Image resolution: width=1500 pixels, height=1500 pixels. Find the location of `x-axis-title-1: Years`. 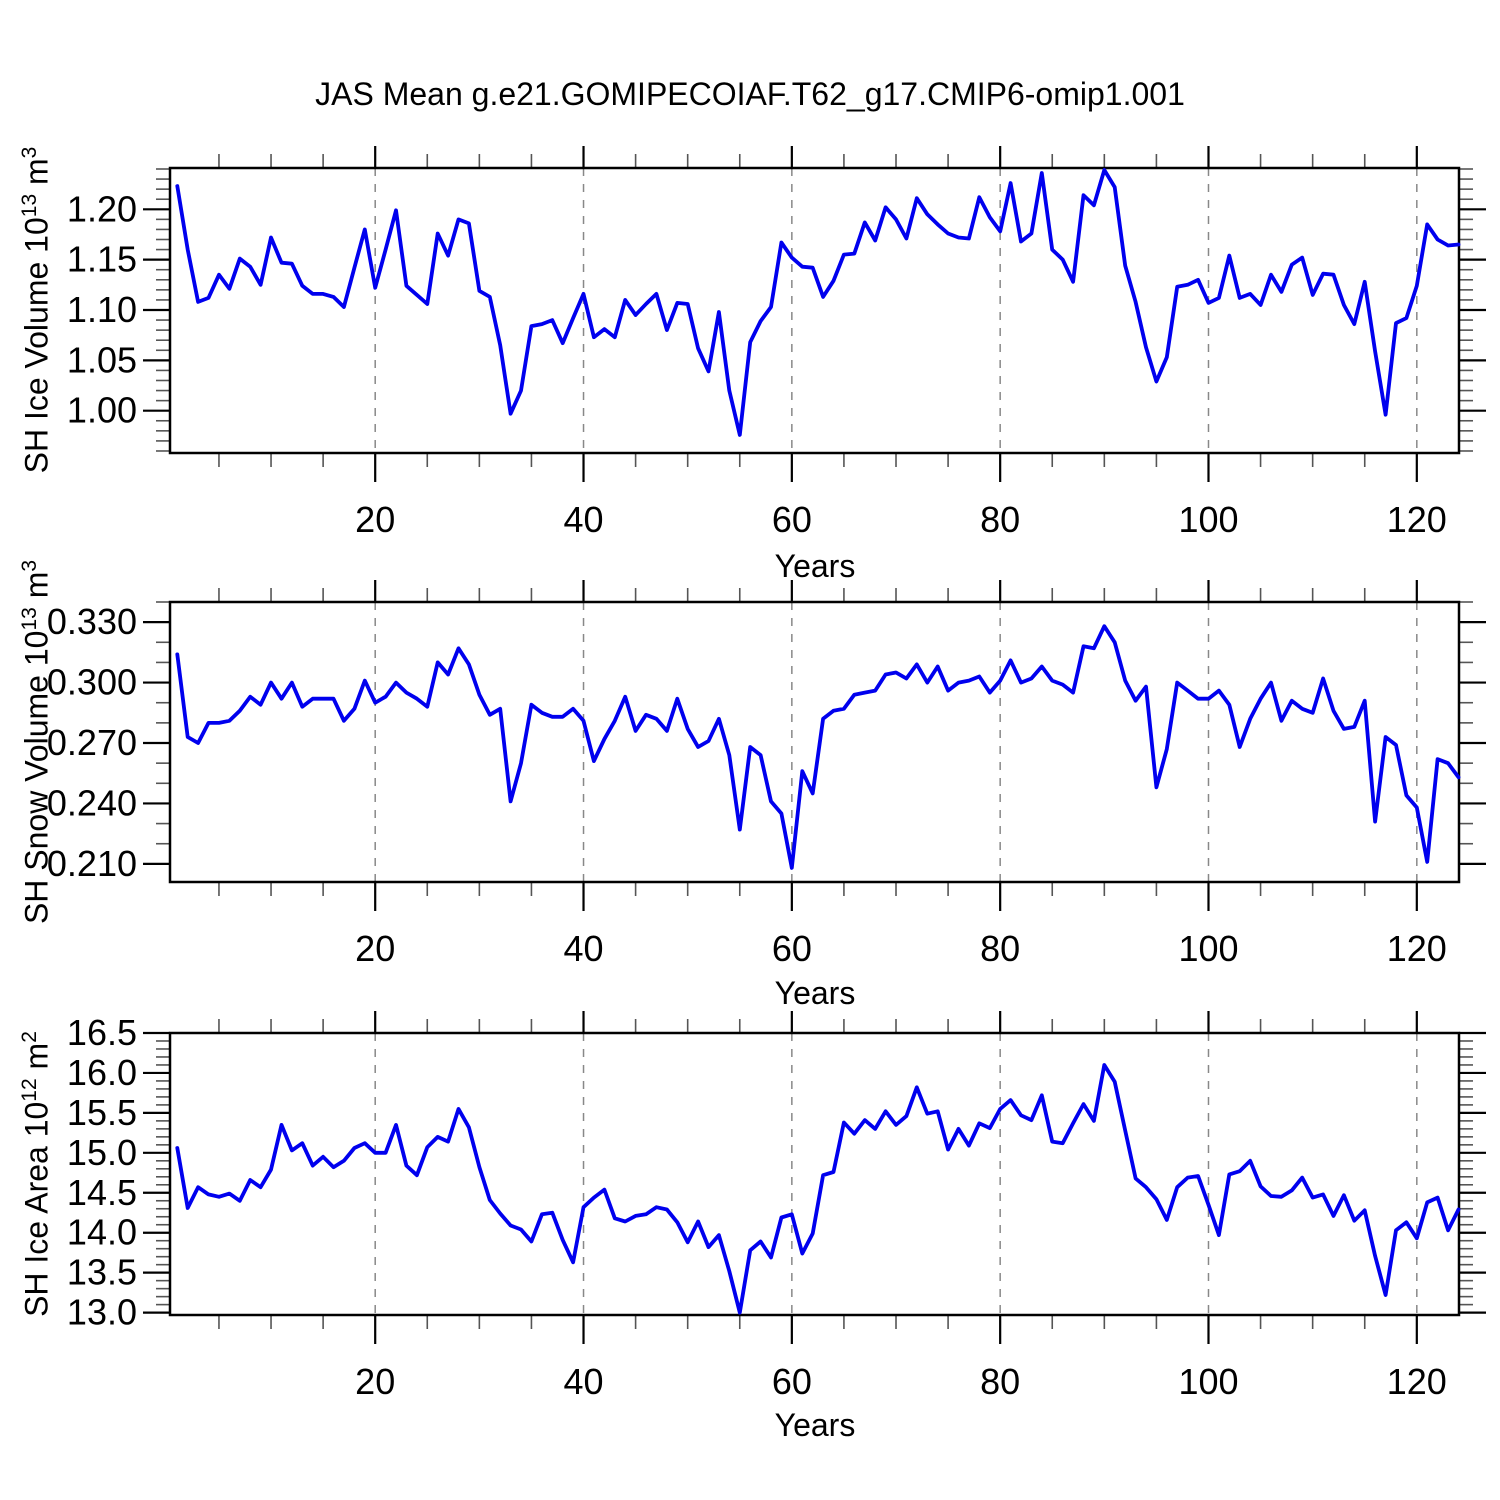

x-axis-title-1: Years is located at coordinates (815, 566).